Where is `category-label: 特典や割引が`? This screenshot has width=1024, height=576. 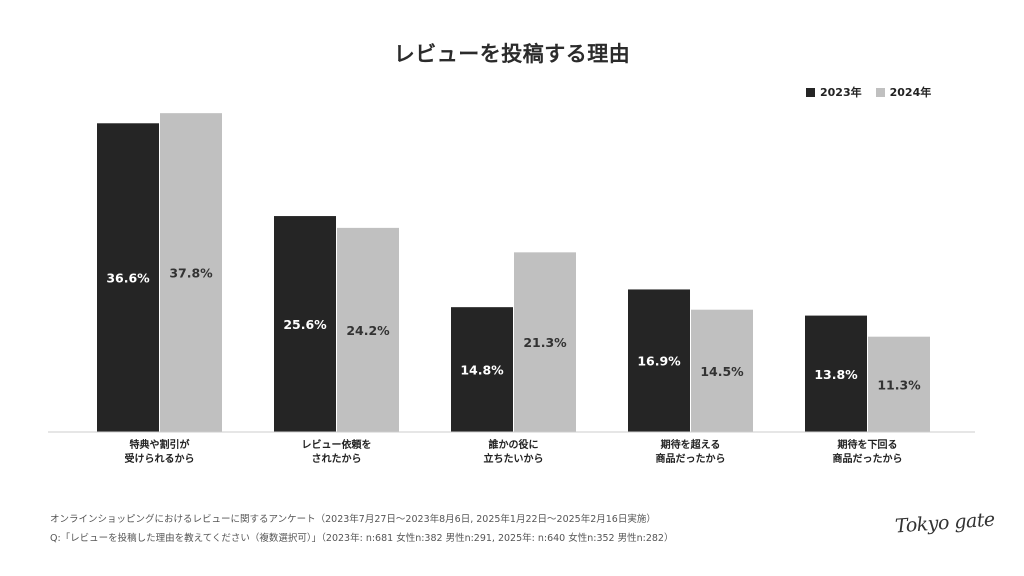
category-label: 特典や割引が is located at coordinates (160, 444).